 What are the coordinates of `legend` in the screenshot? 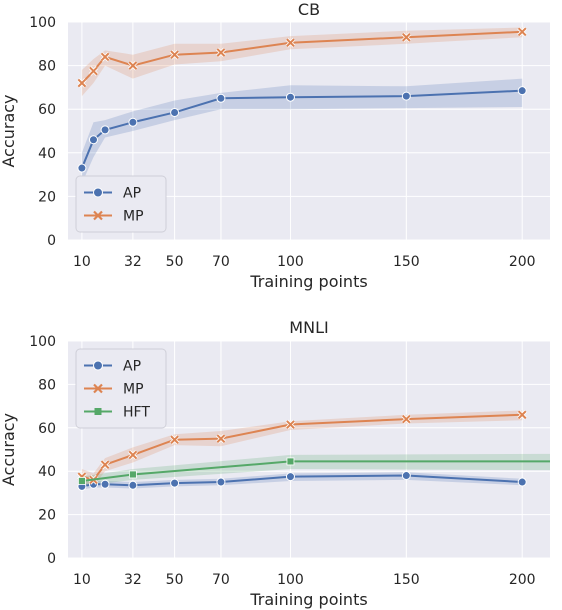 It's located at (121, 204).